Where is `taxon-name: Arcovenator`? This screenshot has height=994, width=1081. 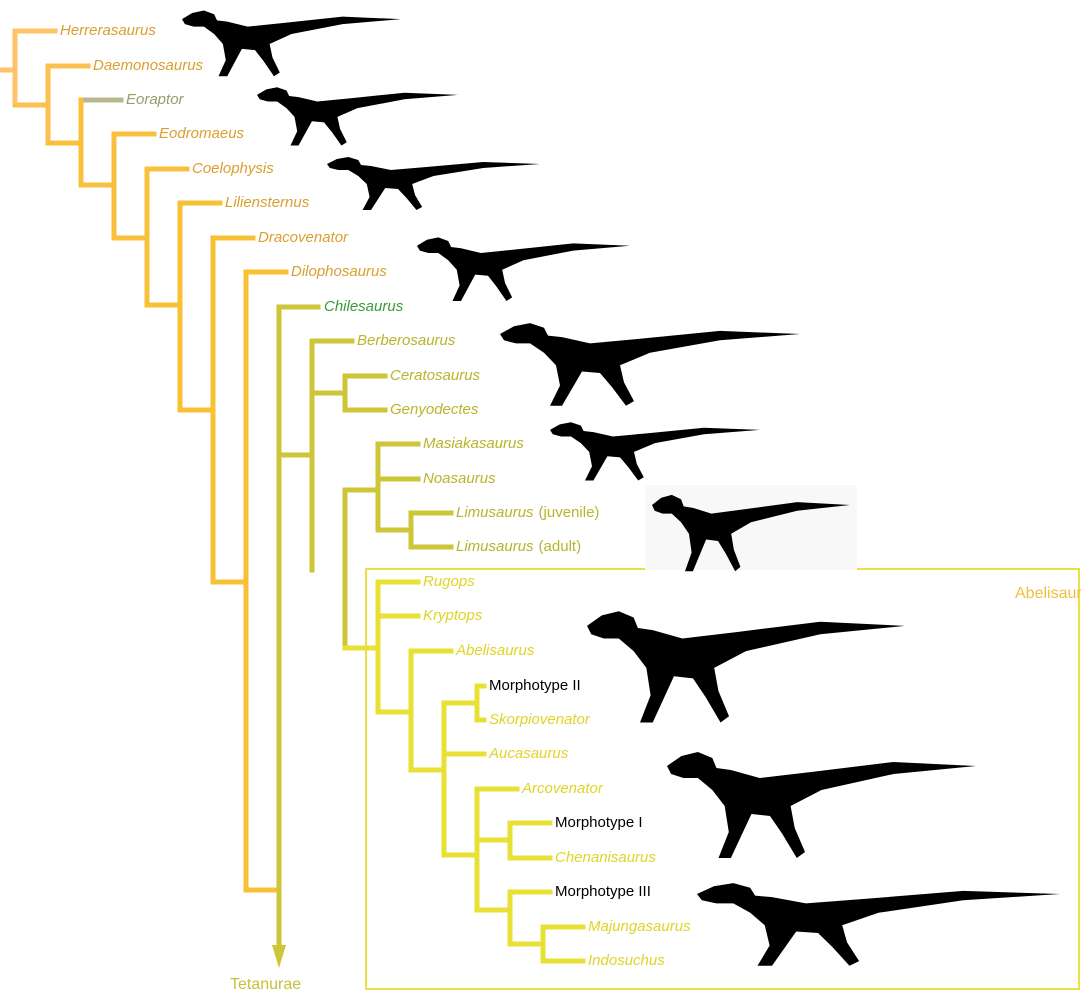 taxon-name: Arcovenator is located at coordinates (562, 788).